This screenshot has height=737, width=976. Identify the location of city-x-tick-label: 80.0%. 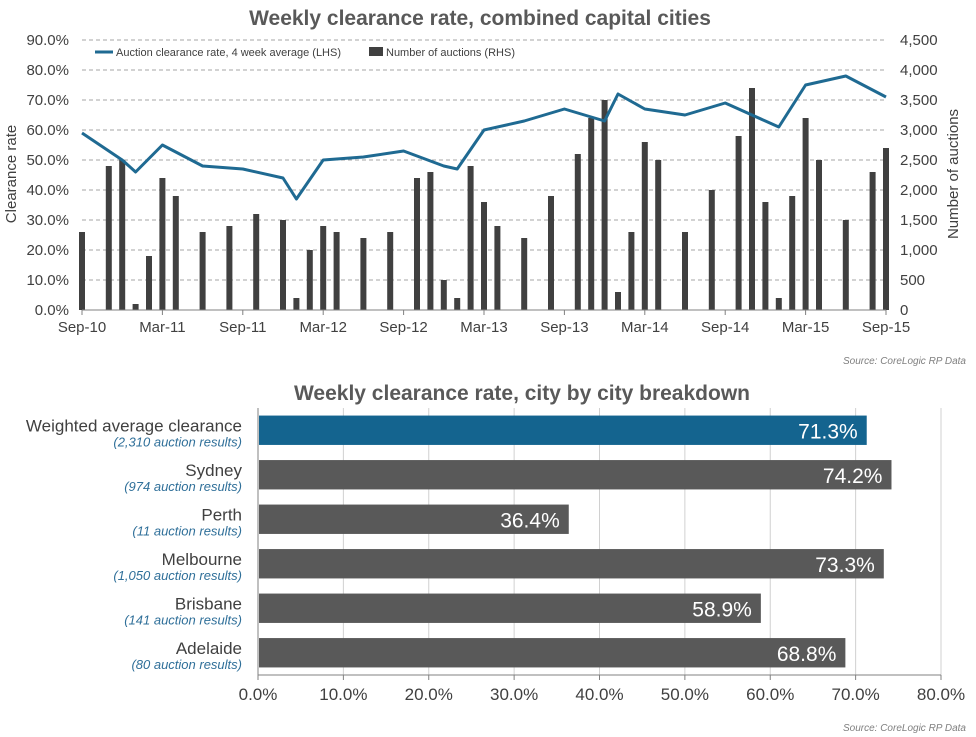
(941, 694).